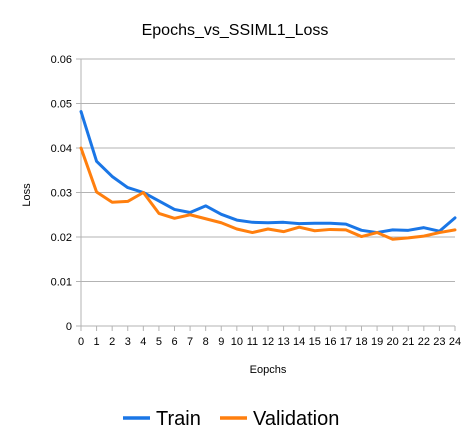  Describe the element at coordinates (61, 149) in the screenshot. I see `y-tick-label: 0.04` at that location.